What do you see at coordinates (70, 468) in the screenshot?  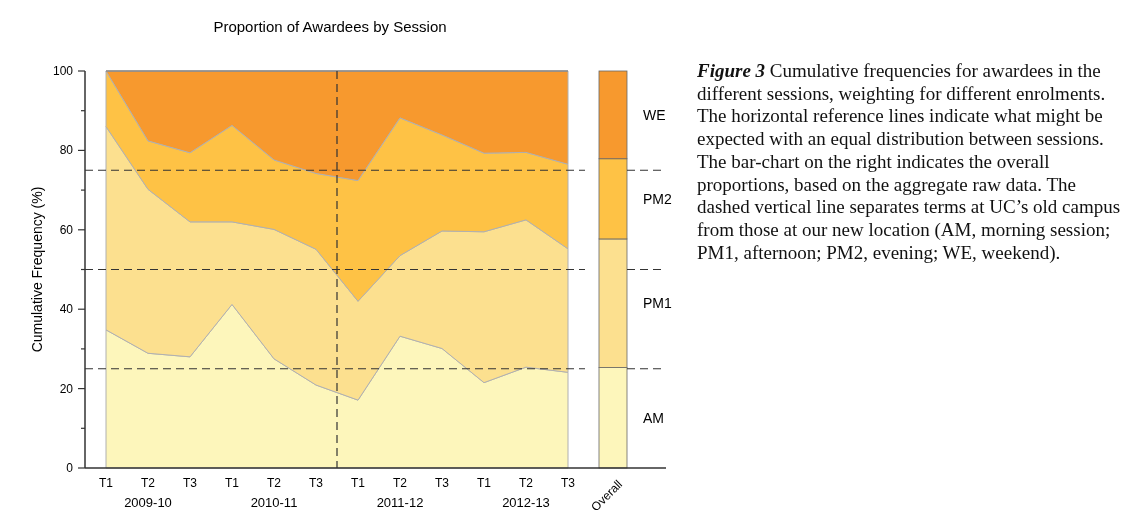 I see `y-tick-label: 0` at bounding box center [70, 468].